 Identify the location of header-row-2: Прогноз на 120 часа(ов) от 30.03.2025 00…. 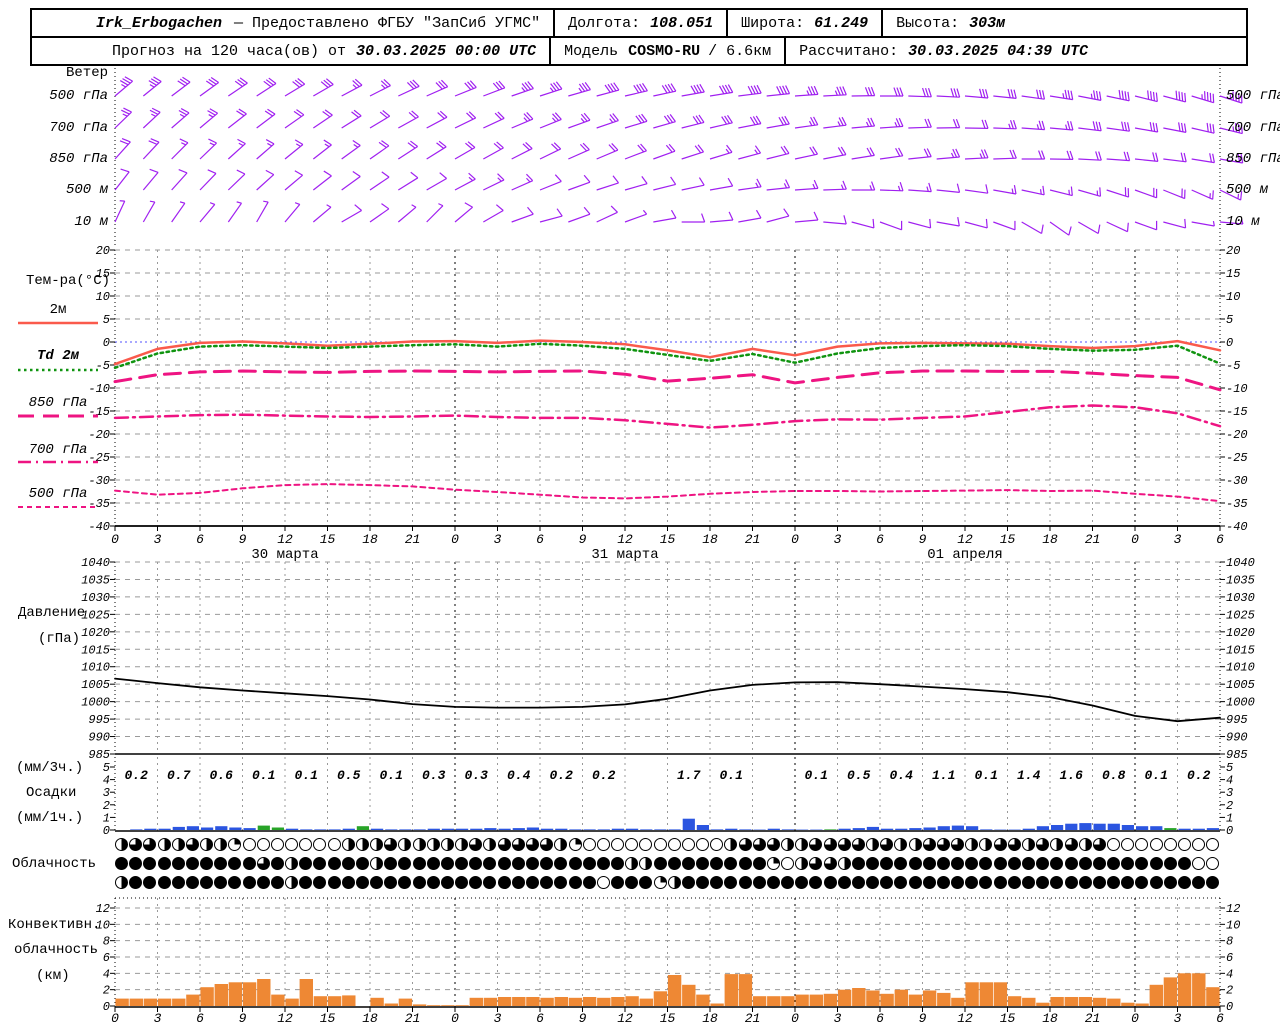
(639, 50).